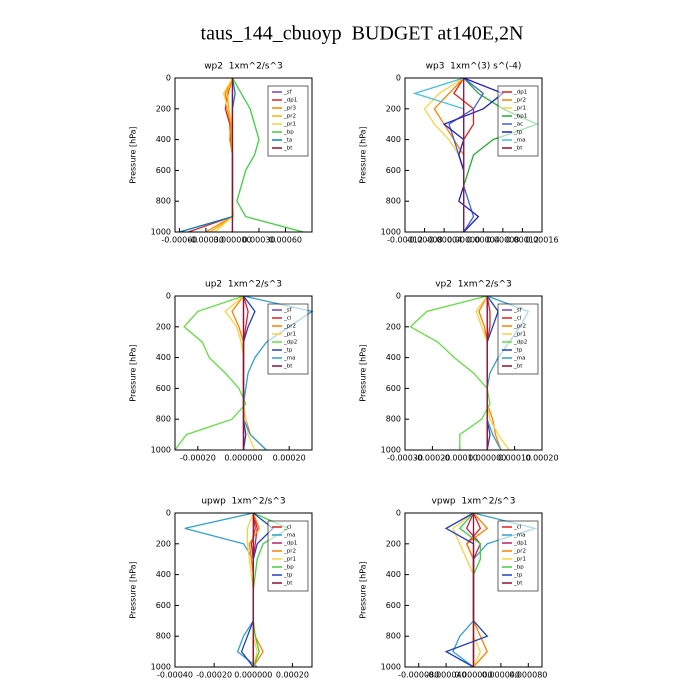  I want to click on x-tick-label: -0.00040, so click(175, 675).